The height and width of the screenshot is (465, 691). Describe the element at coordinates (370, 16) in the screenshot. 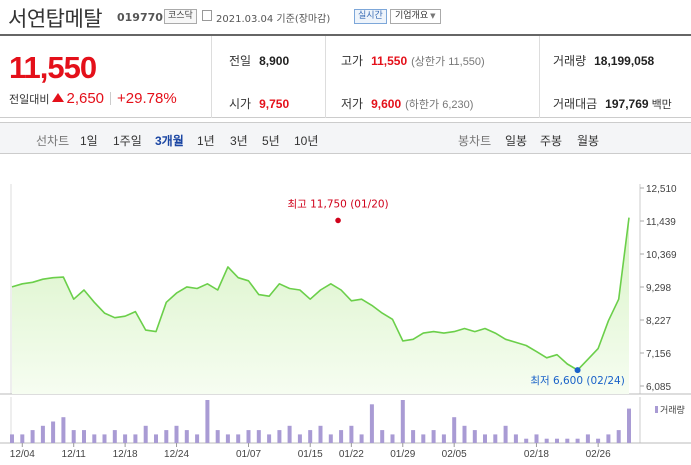

I see `realtime-button: 실시간` at that location.